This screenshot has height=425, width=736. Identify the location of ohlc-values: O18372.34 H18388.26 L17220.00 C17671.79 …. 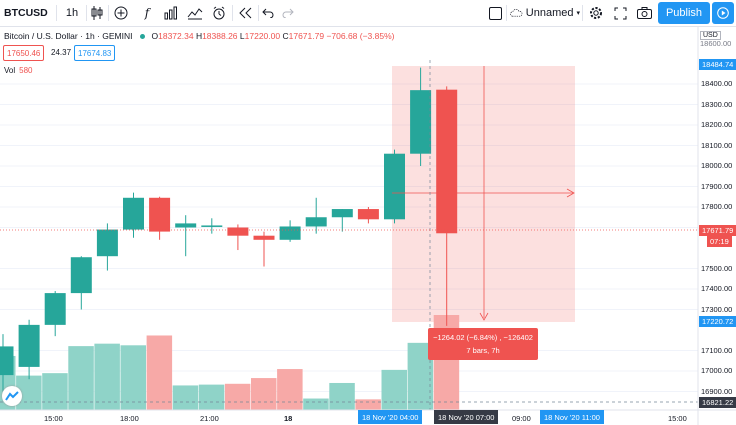
(272, 36).